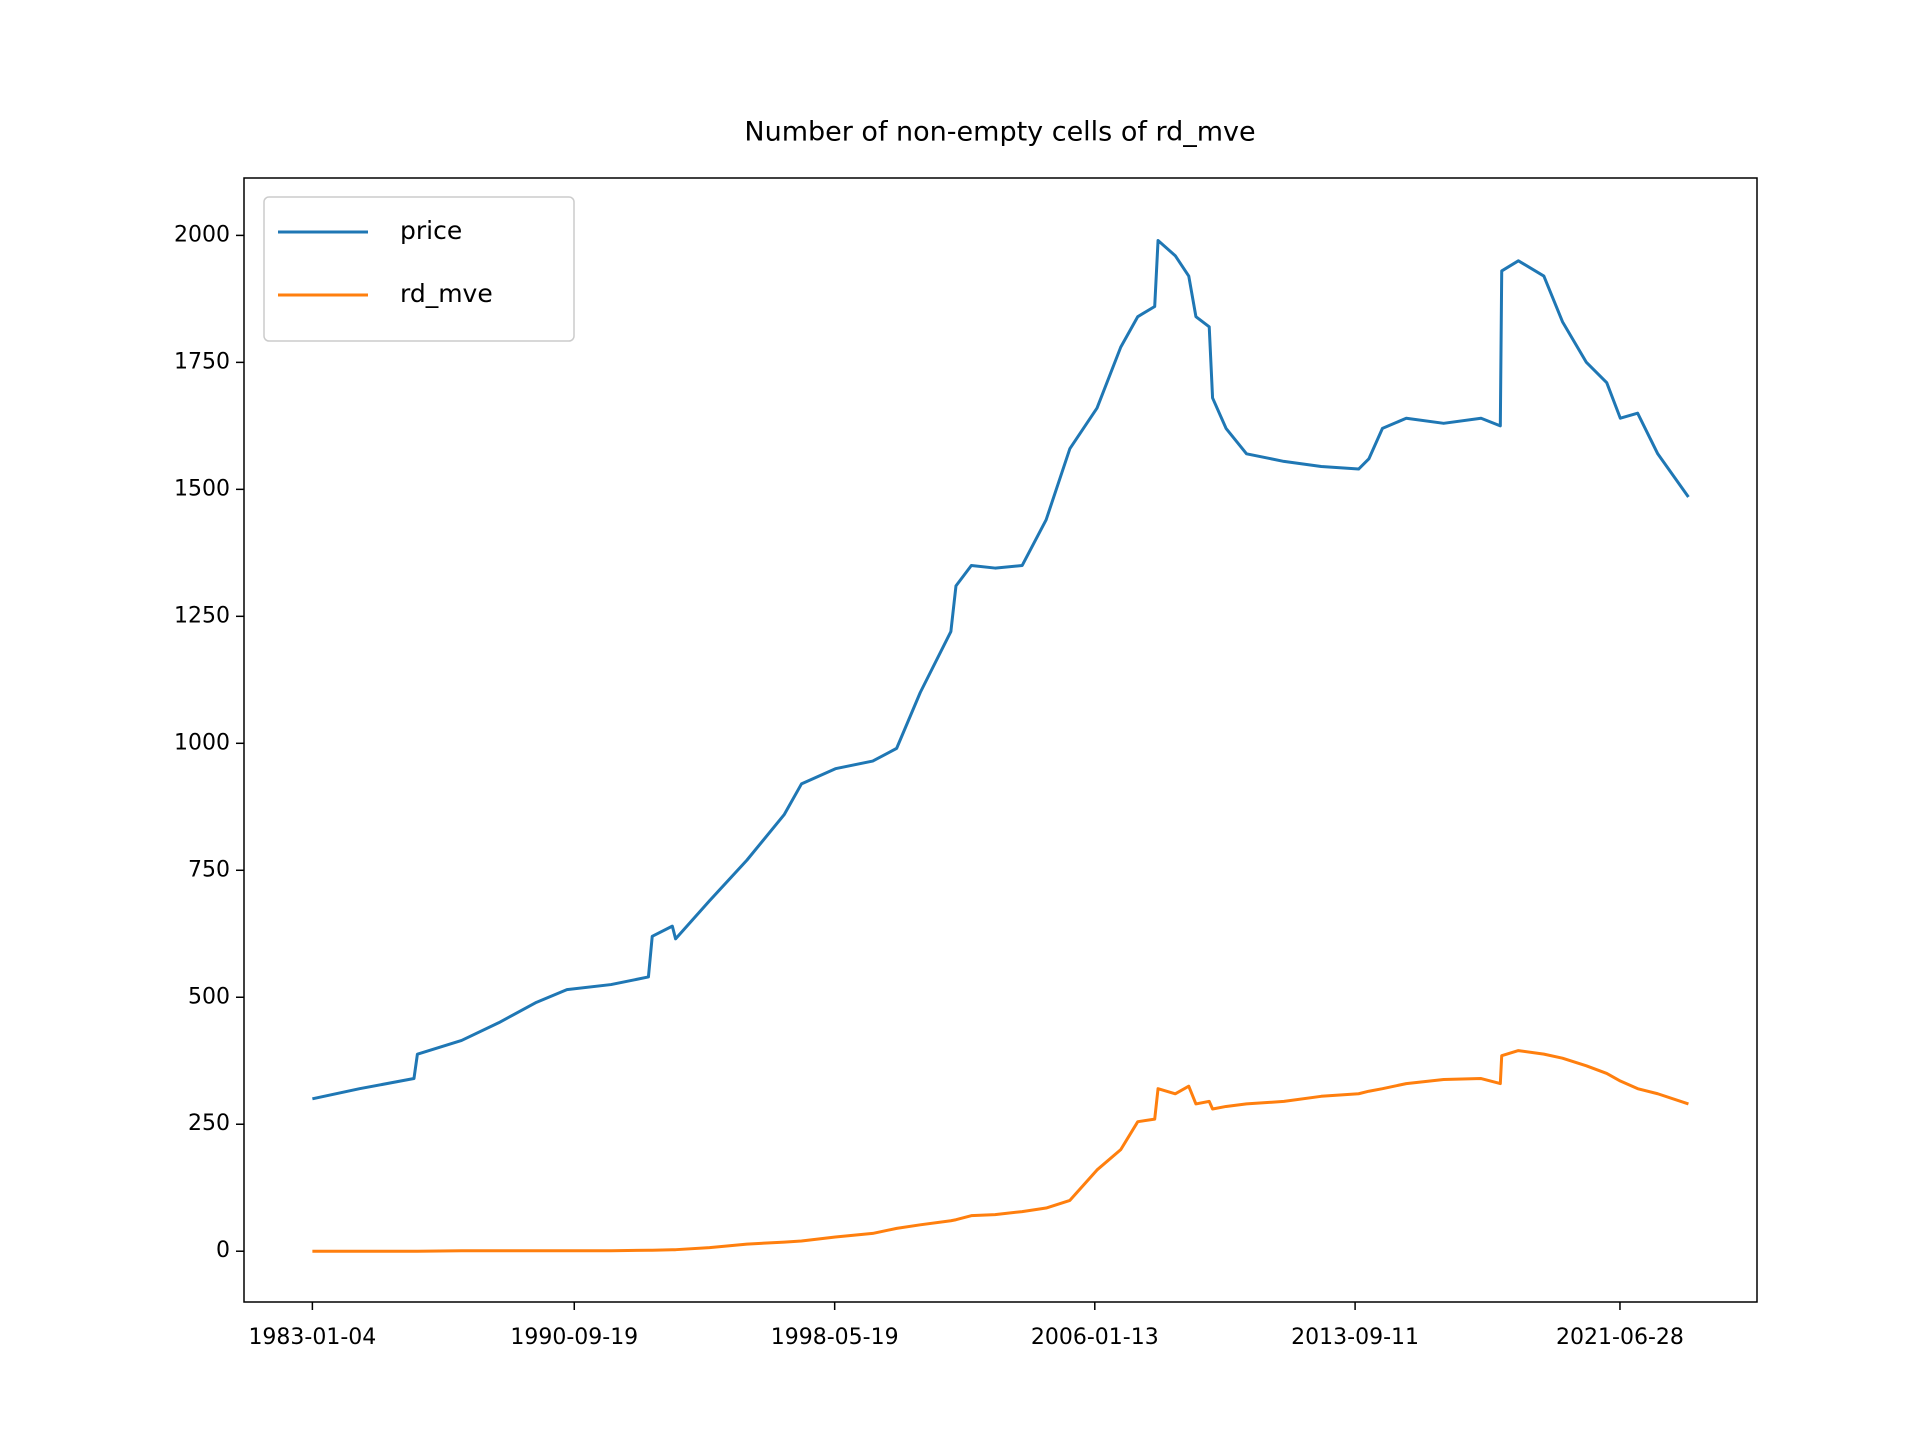 Image resolution: width=1920 pixels, height=1440 pixels. What do you see at coordinates (223, 1250) in the screenshot?
I see `y-tick-label: 0` at bounding box center [223, 1250].